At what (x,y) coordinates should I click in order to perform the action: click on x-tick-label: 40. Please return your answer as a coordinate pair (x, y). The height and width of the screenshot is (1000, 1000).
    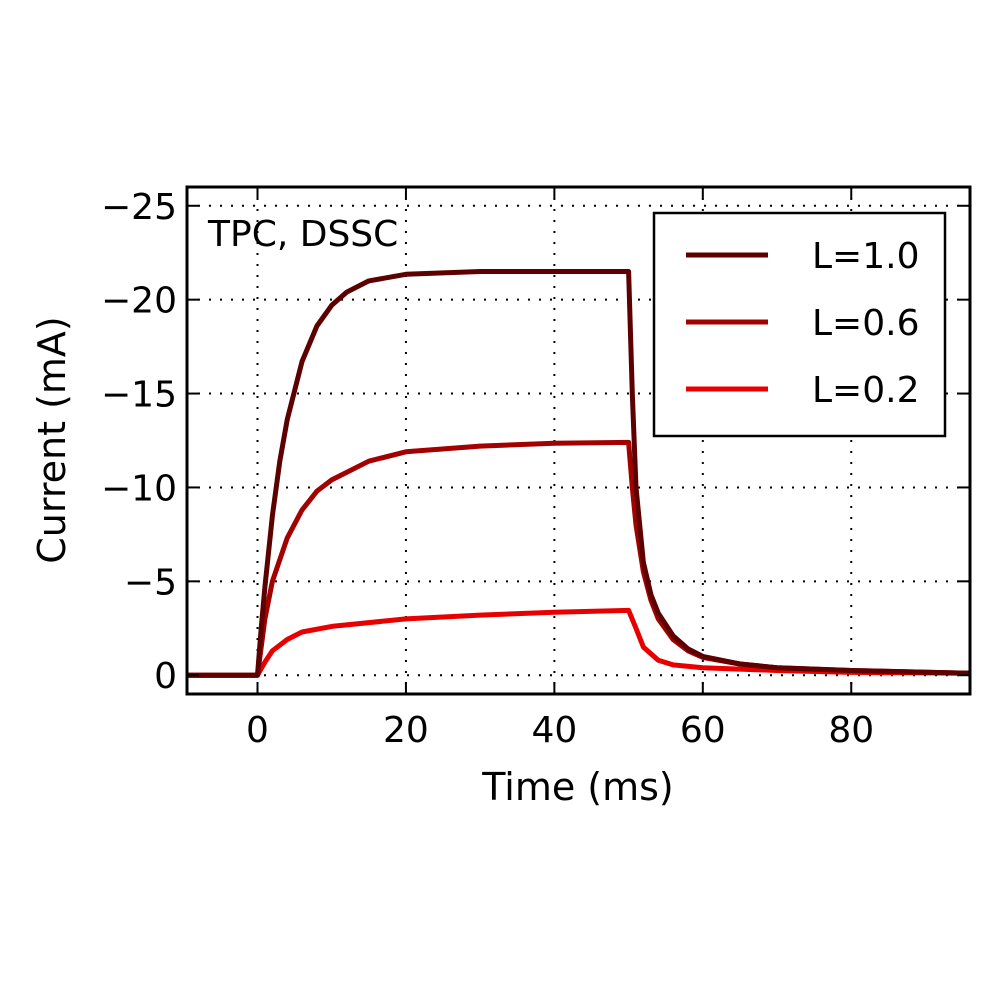
    Looking at the image, I should click on (554, 730).